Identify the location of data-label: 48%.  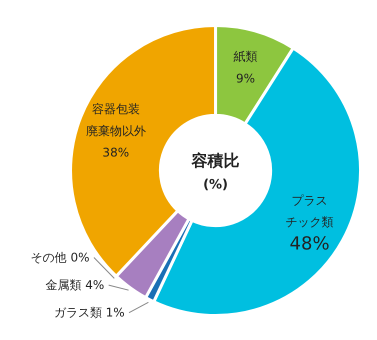
(310, 243).